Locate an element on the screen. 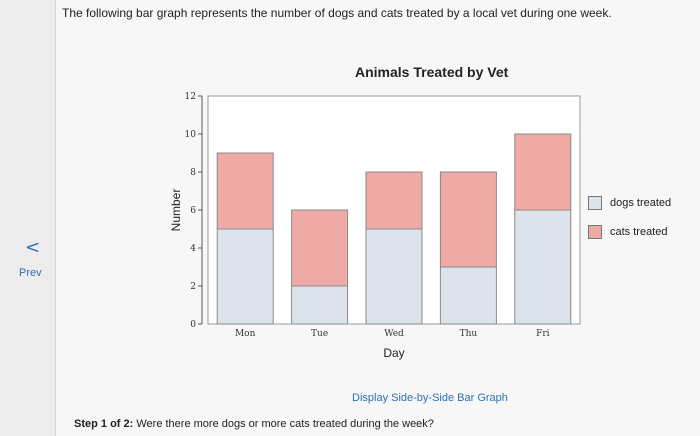  legend-item-dogs: dogs treated is located at coordinates (629, 203).